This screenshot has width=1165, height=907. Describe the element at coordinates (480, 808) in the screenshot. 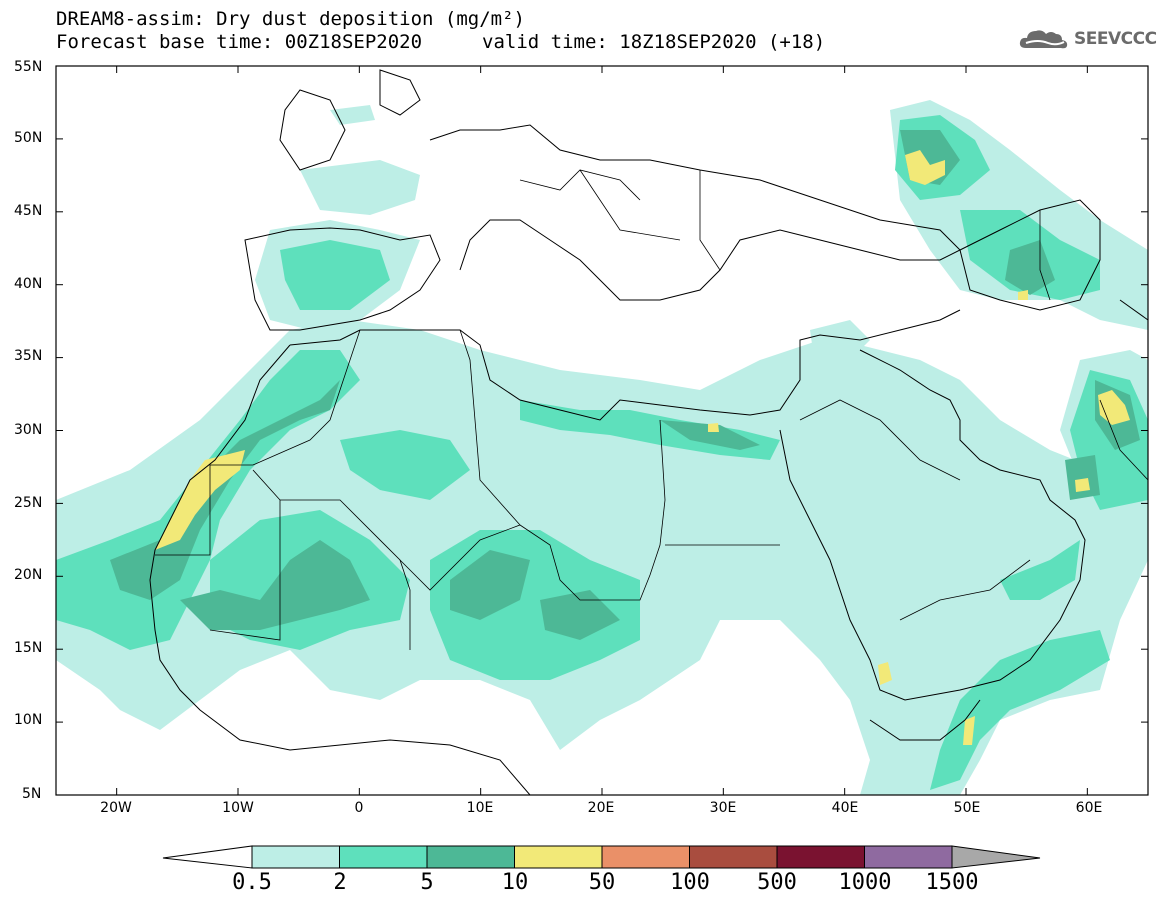

I see `lon-label: 10E` at that location.